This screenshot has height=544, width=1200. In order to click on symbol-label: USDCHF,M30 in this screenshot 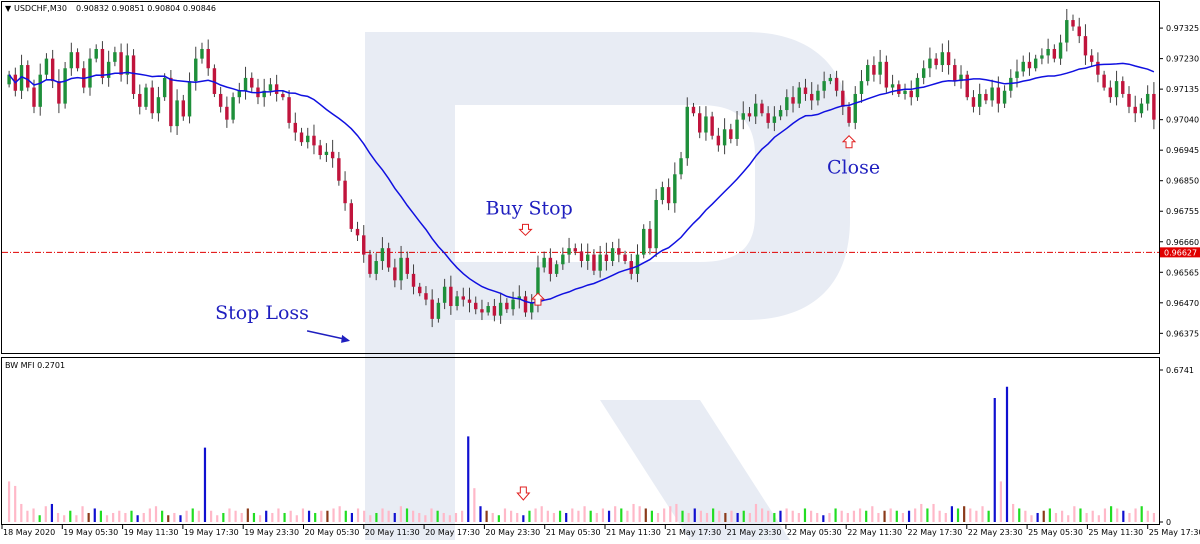, I will do `click(40, 8)`.